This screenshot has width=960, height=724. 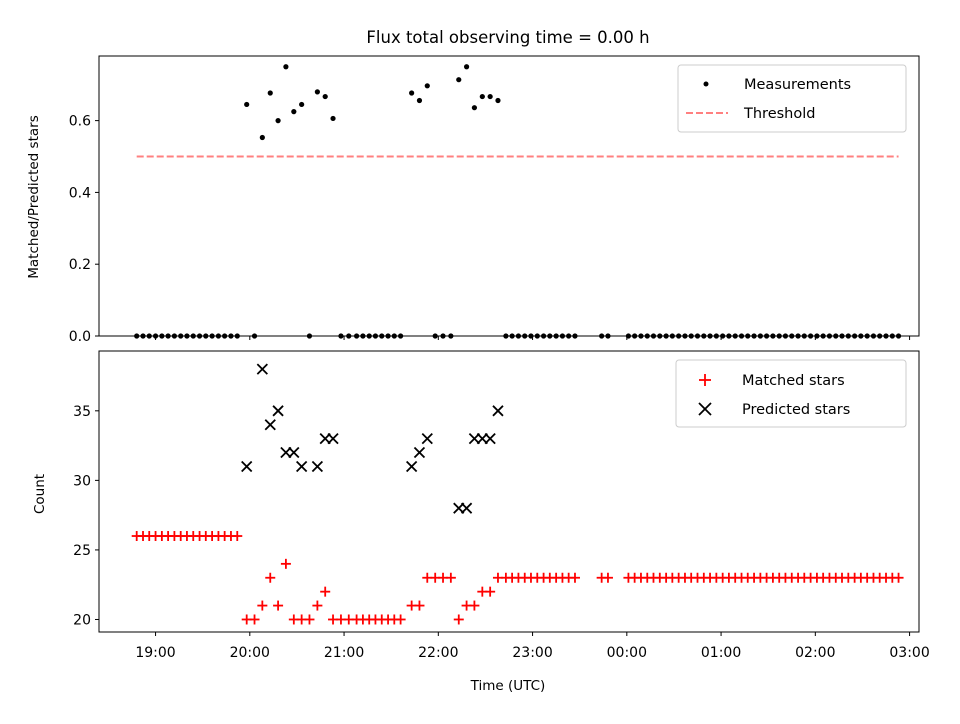 What do you see at coordinates (82, 481) in the screenshot?
I see `bottom-y-tick-label: 30` at bounding box center [82, 481].